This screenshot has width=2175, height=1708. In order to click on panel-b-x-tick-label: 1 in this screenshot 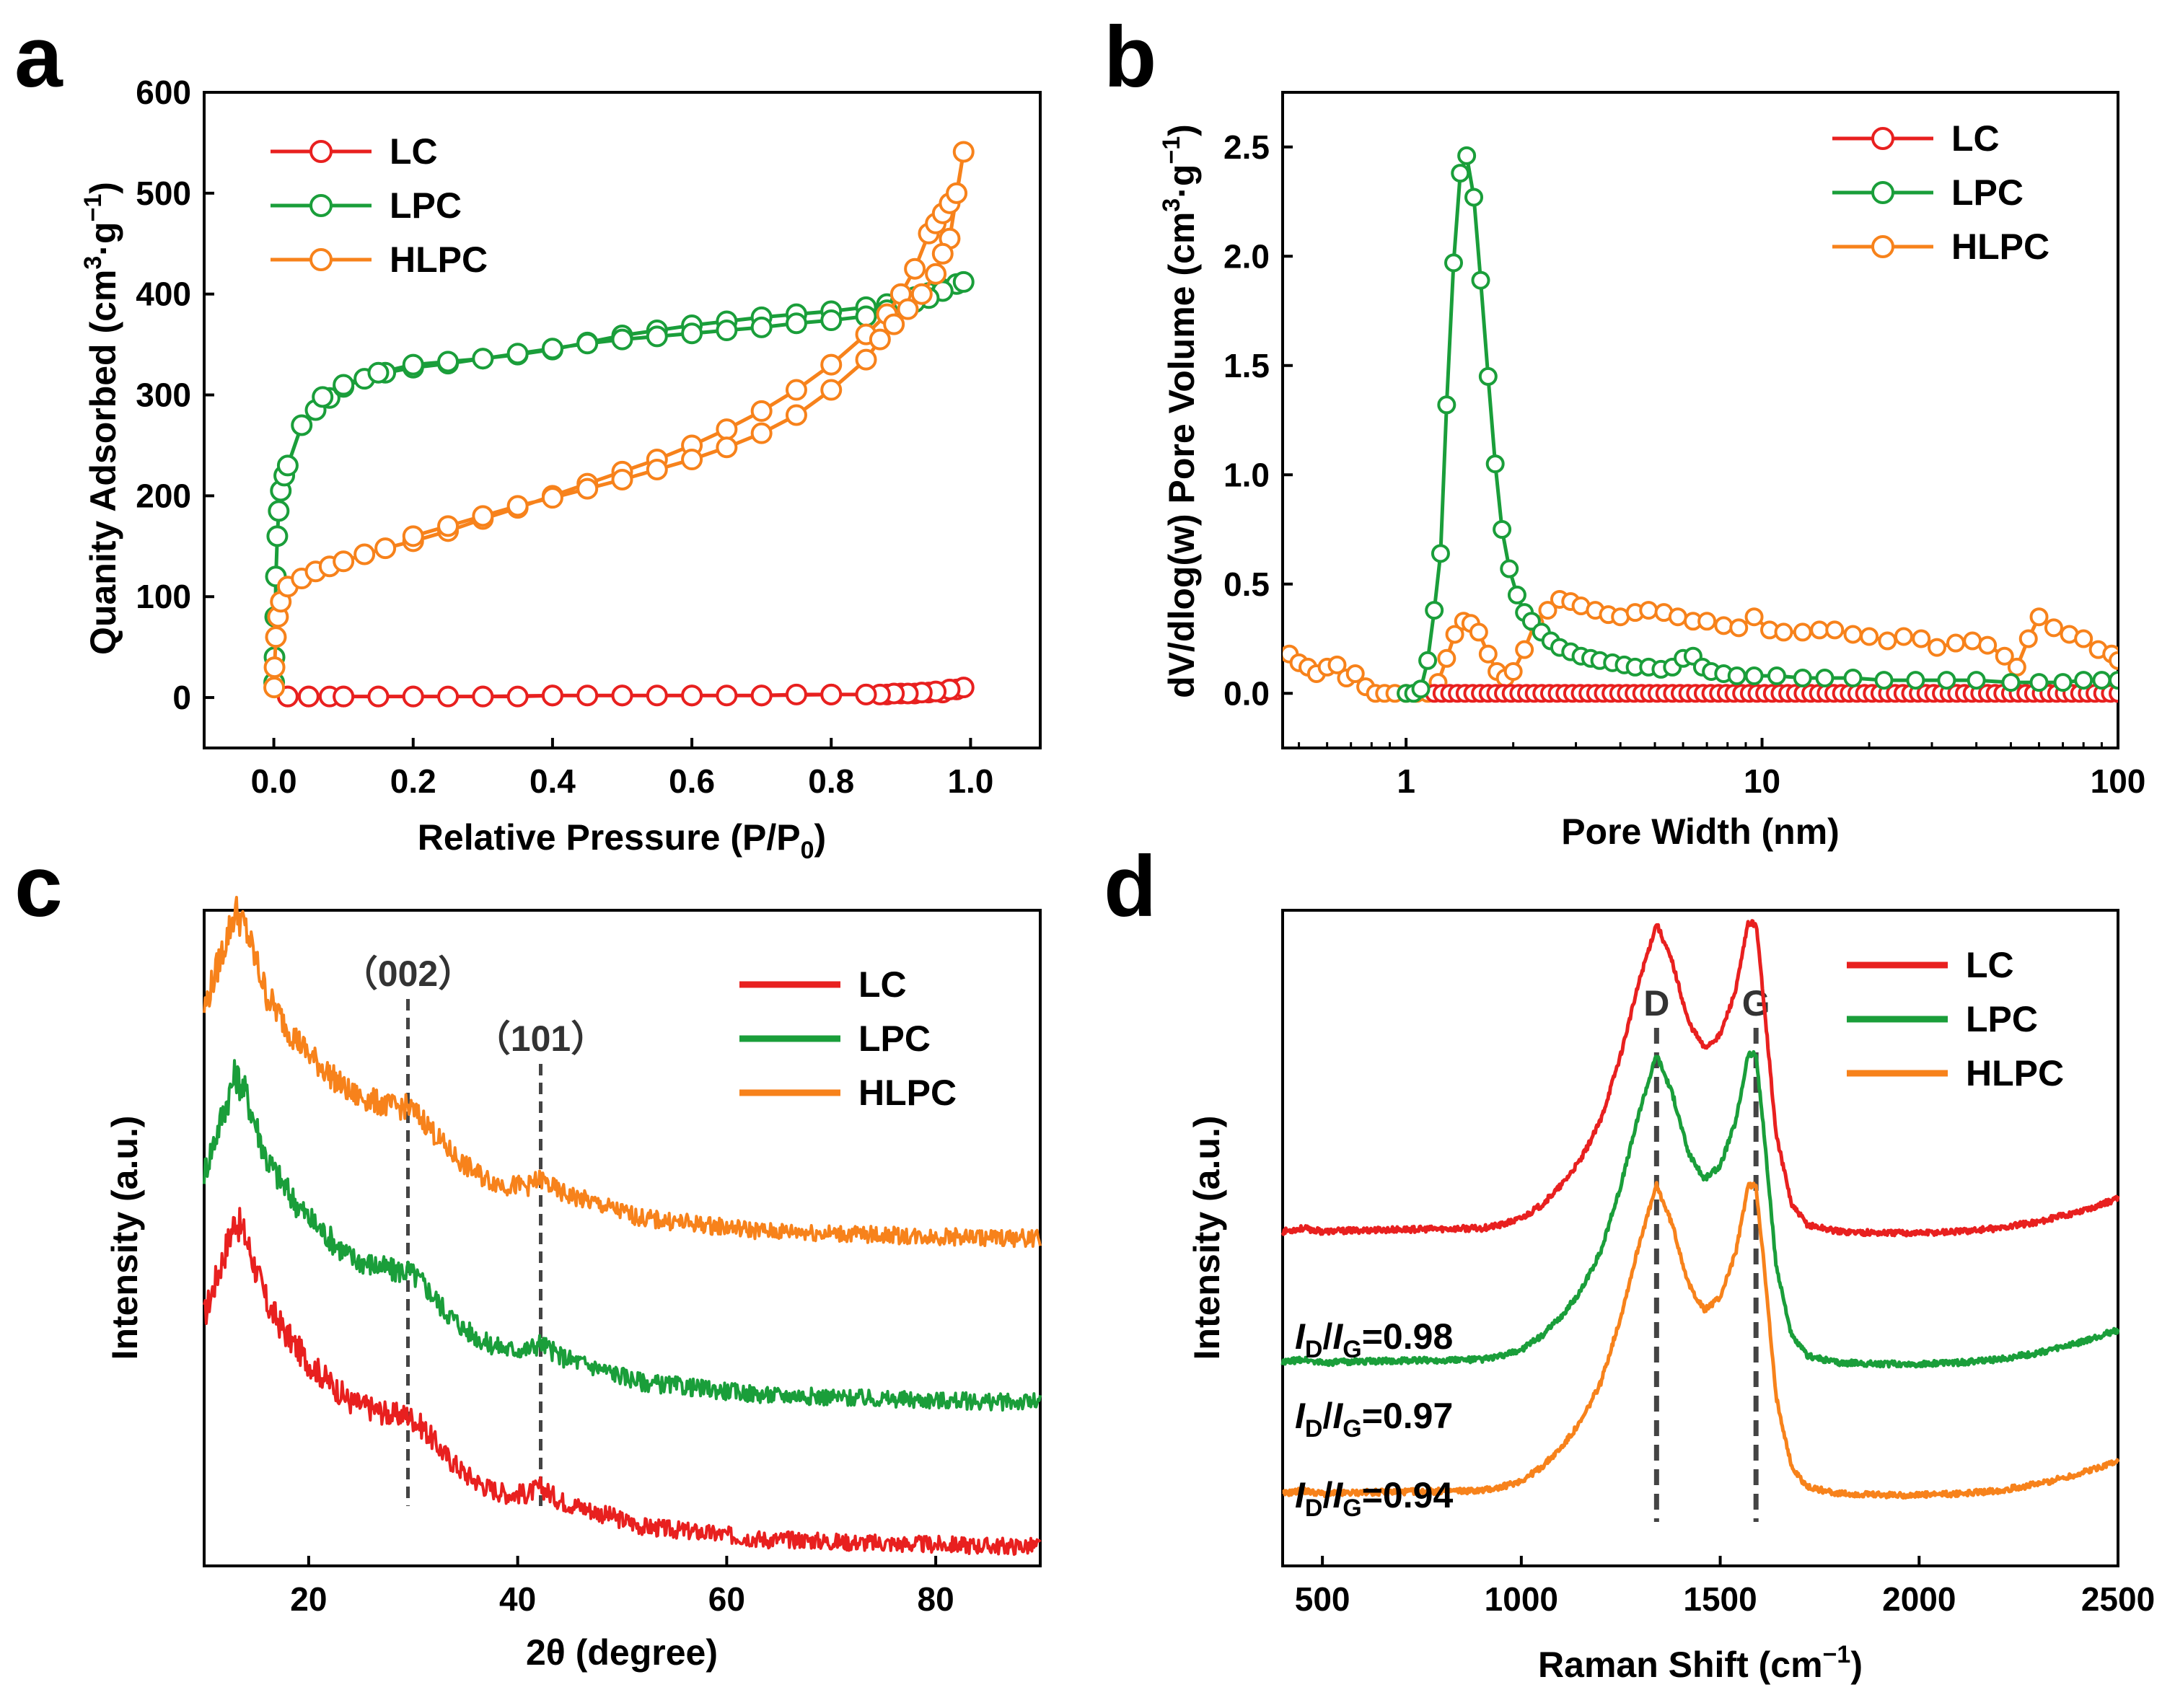, I will do `click(1406, 781)`.